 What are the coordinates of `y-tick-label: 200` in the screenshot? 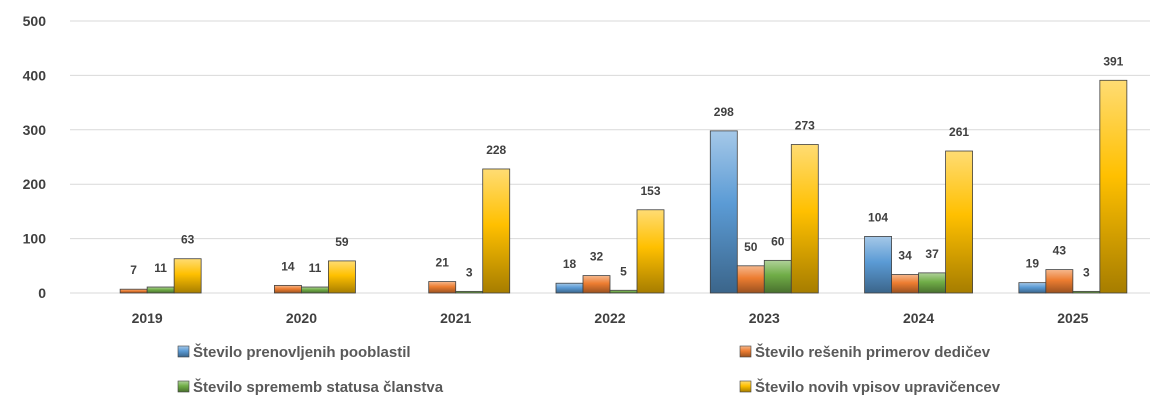 It's located at (35, 184).